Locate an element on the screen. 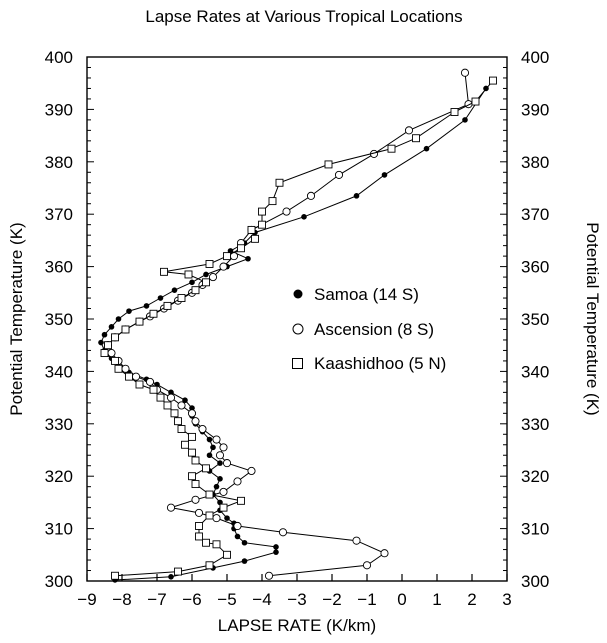 Image resolution: width=607 pixels, height=643 pixels. y-tick-label-right: 380 is located at coordinates (535, 162).